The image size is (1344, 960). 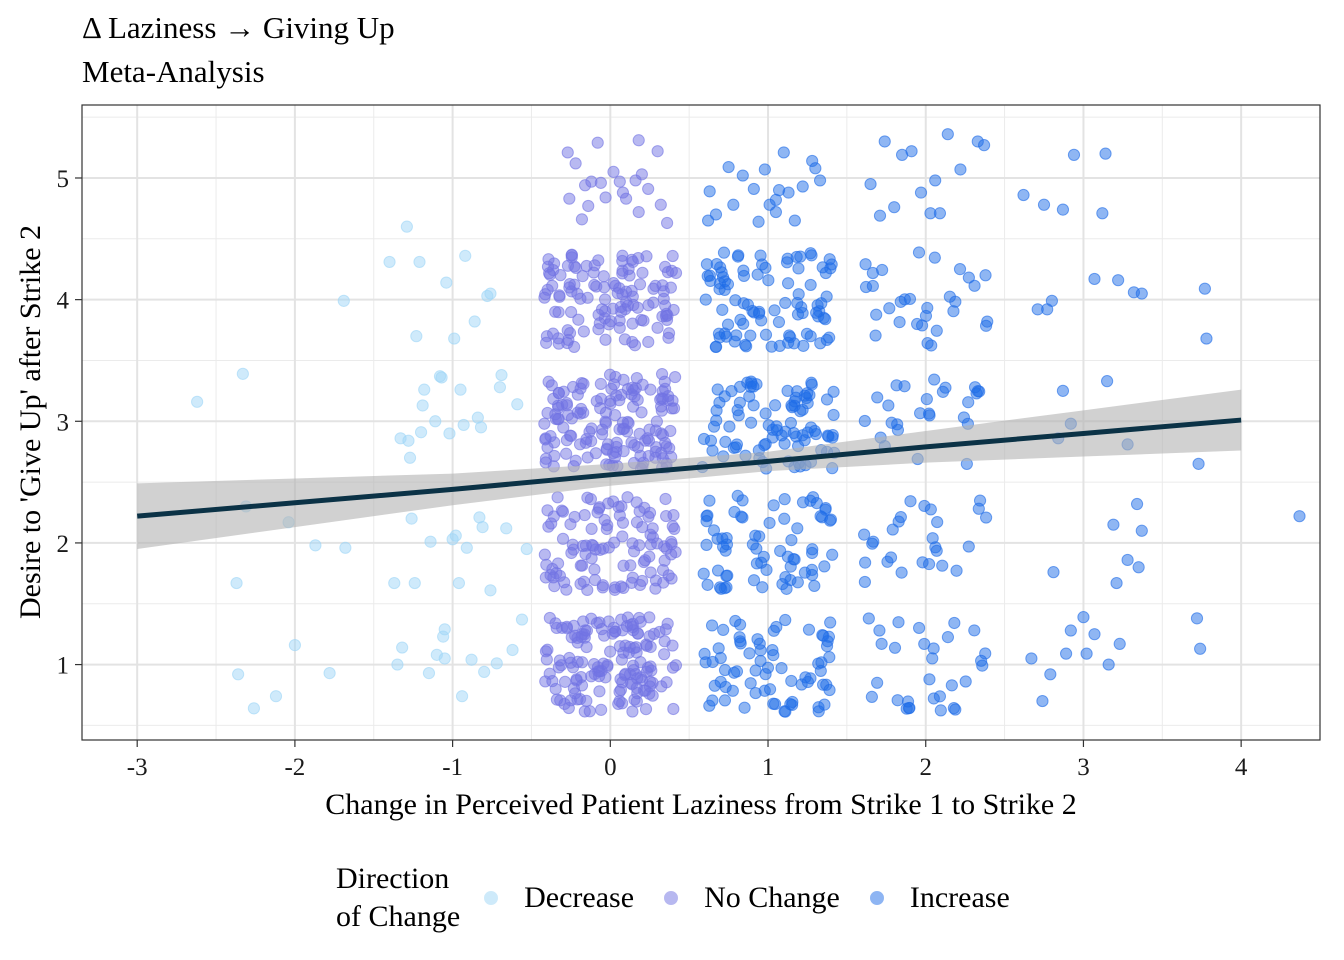 I want to click on legend-key-decrease, so click(x=491, y=898).